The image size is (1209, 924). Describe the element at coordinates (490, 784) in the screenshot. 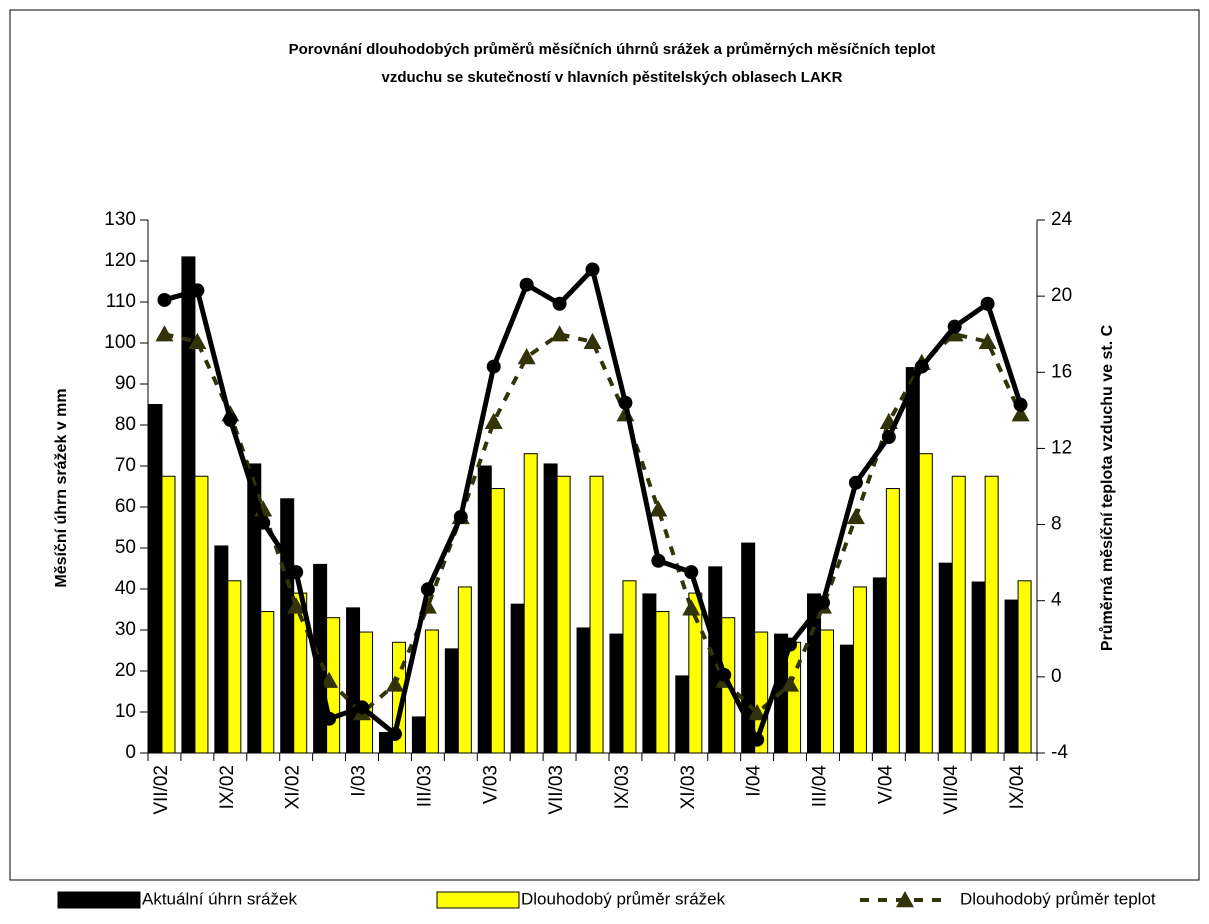

I see `x-tick-label: V/03` at that location.